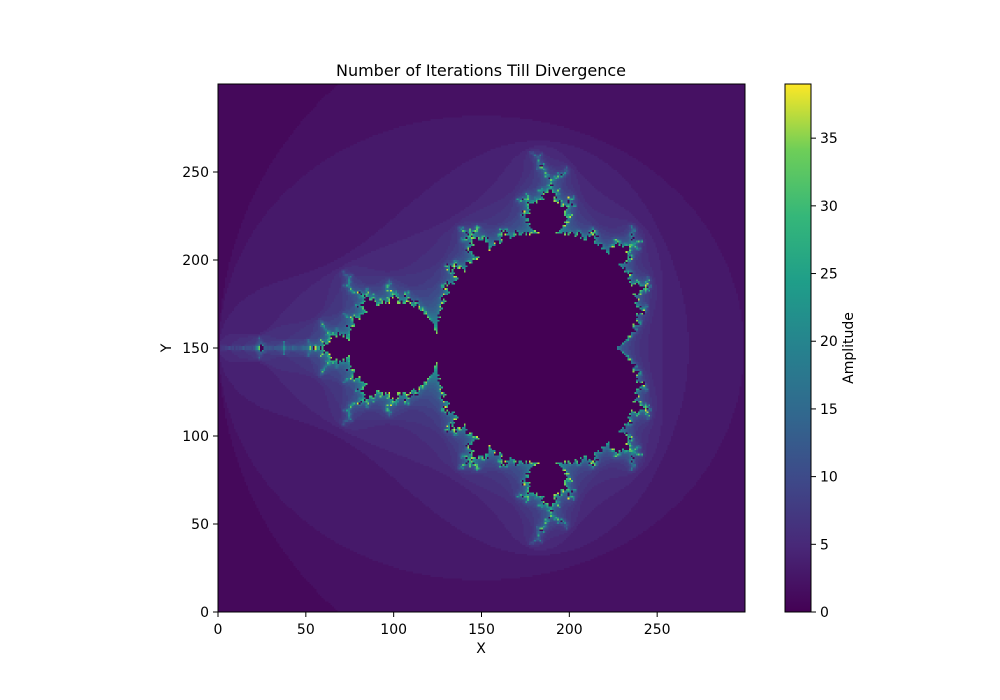 The width and height of the screenshot is (1000, 700). I want to click on colorbar-tick-label: 25, so click(829, 275).